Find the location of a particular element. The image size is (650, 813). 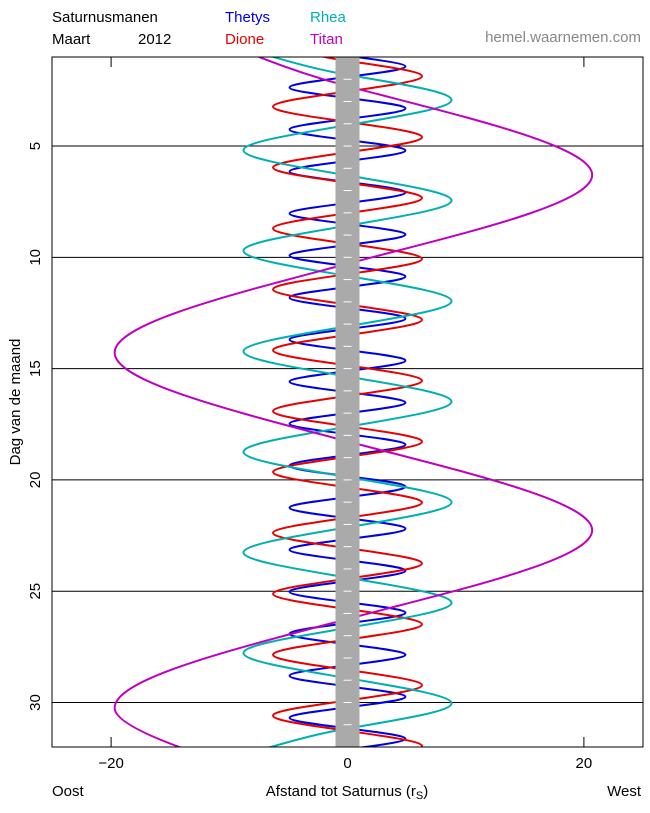

y-tick-label: 5 is located at coordinates (35, 146).